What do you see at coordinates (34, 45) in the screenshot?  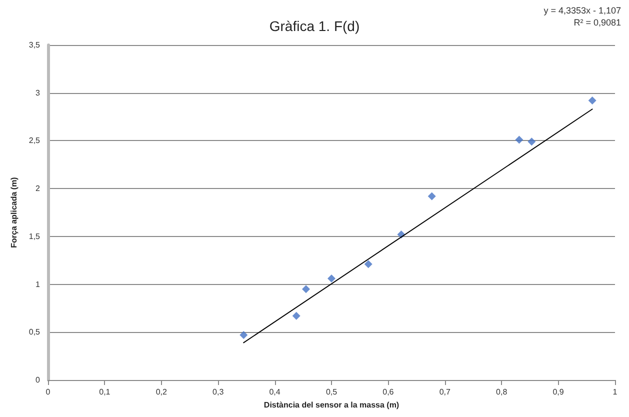 I see `y-tick-label: 3,5` at bounding box center [34, 45].